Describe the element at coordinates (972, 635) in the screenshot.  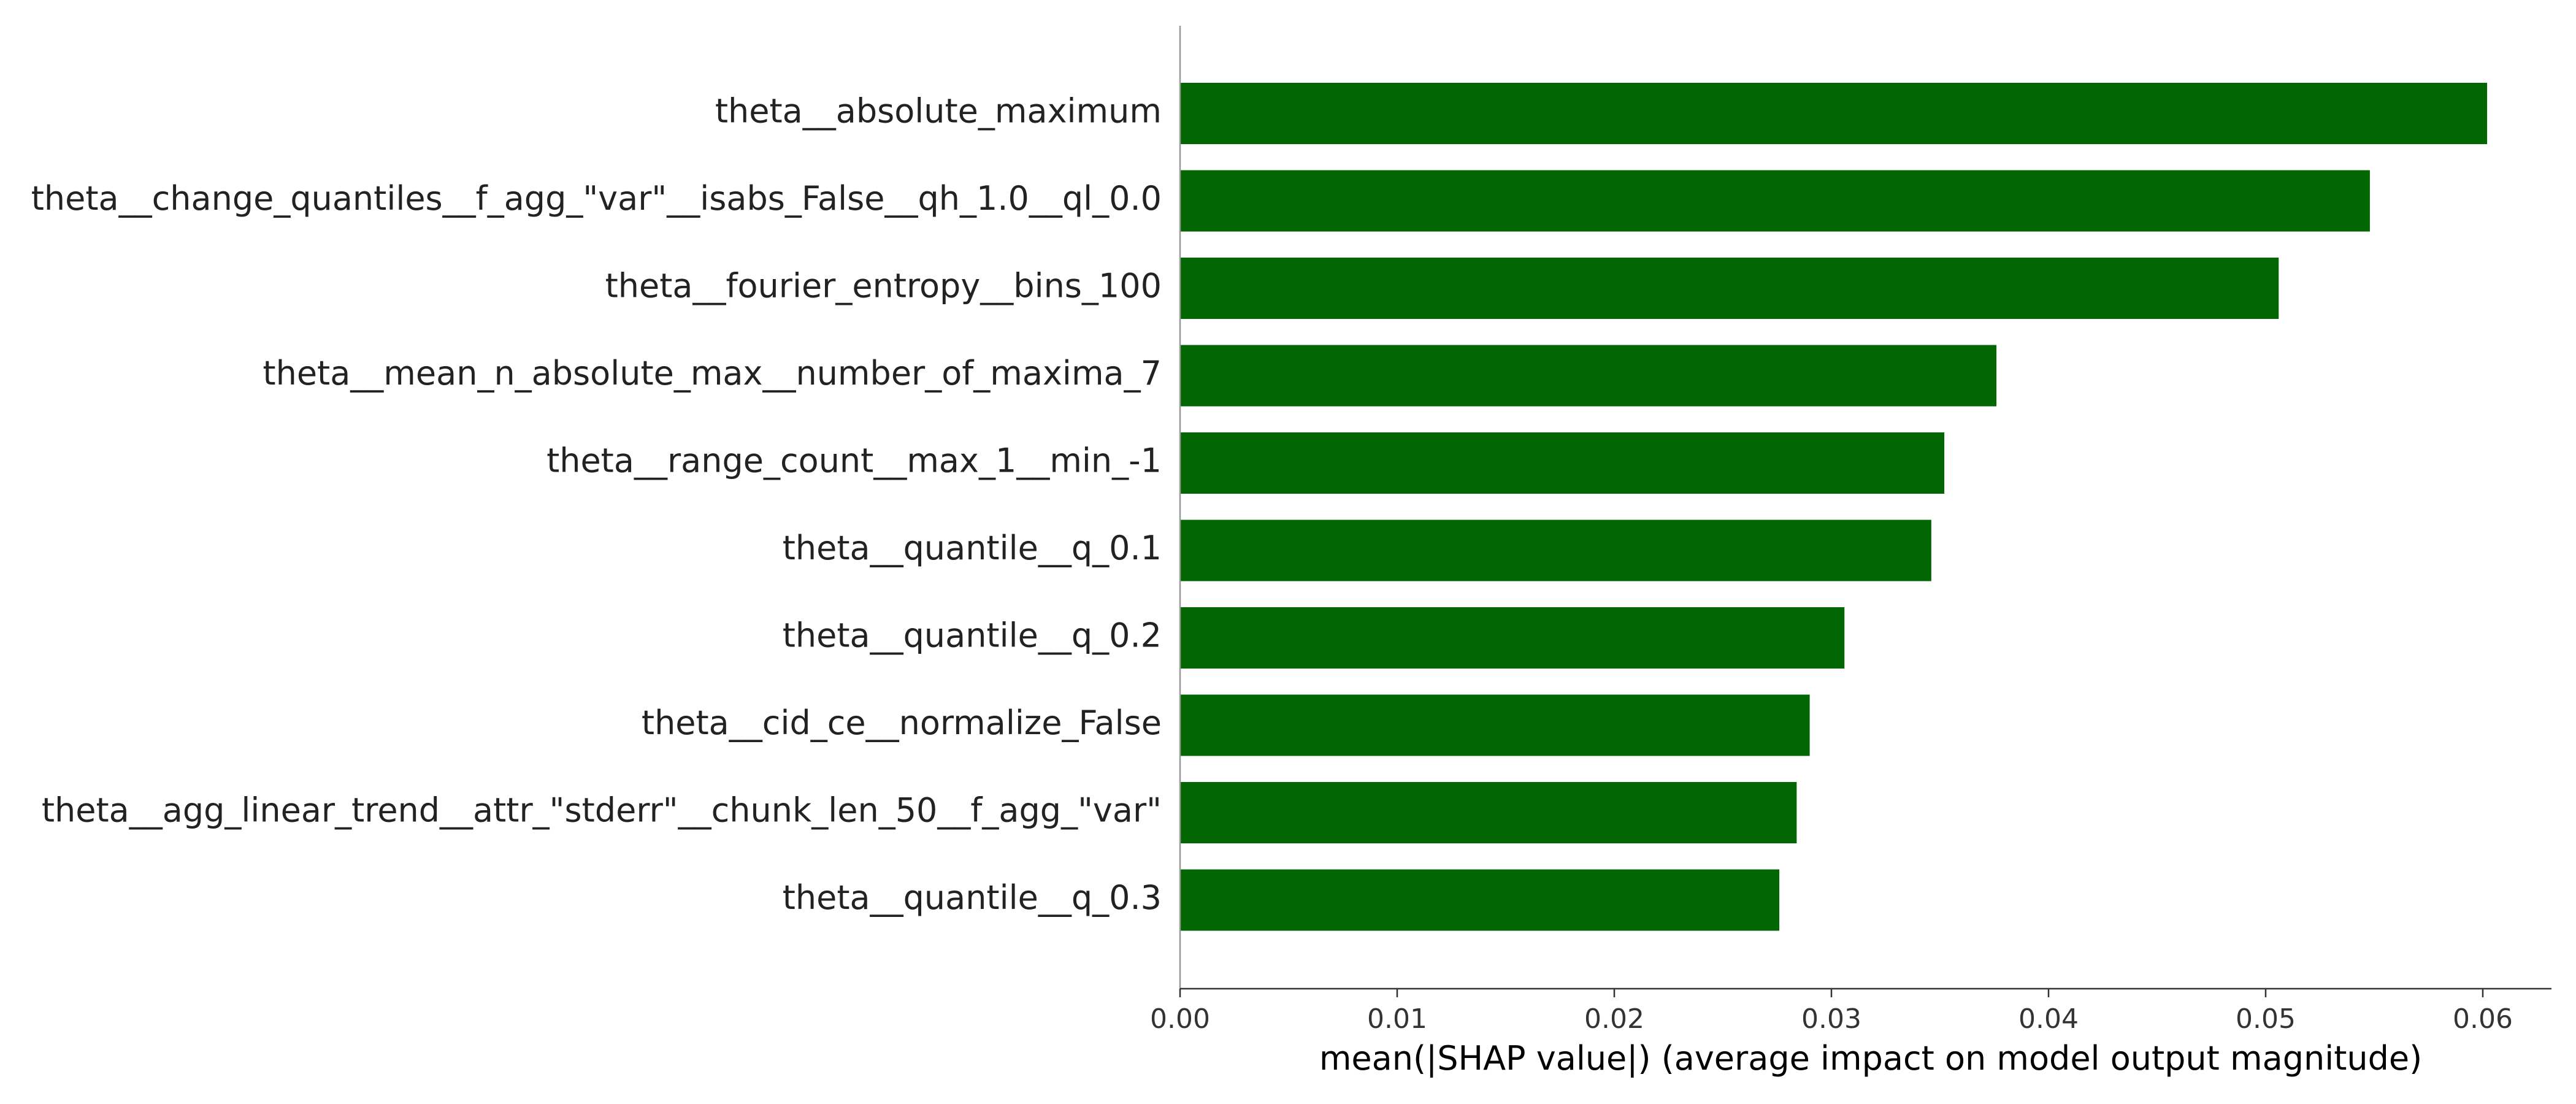
I see `category-label-6: theta__quantile__q_0.2` at that location.